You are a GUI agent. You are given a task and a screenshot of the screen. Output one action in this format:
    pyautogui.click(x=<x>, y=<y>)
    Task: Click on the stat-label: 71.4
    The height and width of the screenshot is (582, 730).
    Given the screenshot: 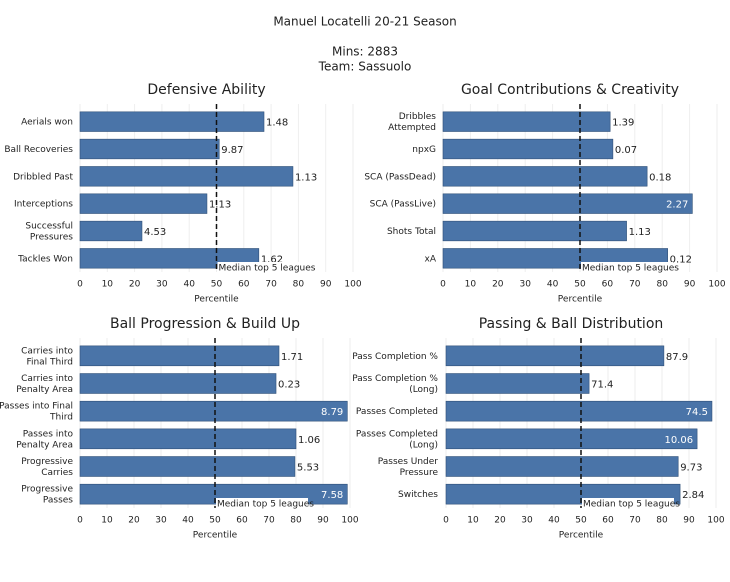 What is the action you would take?
    pyautogui.click(x=602, y=385)
    